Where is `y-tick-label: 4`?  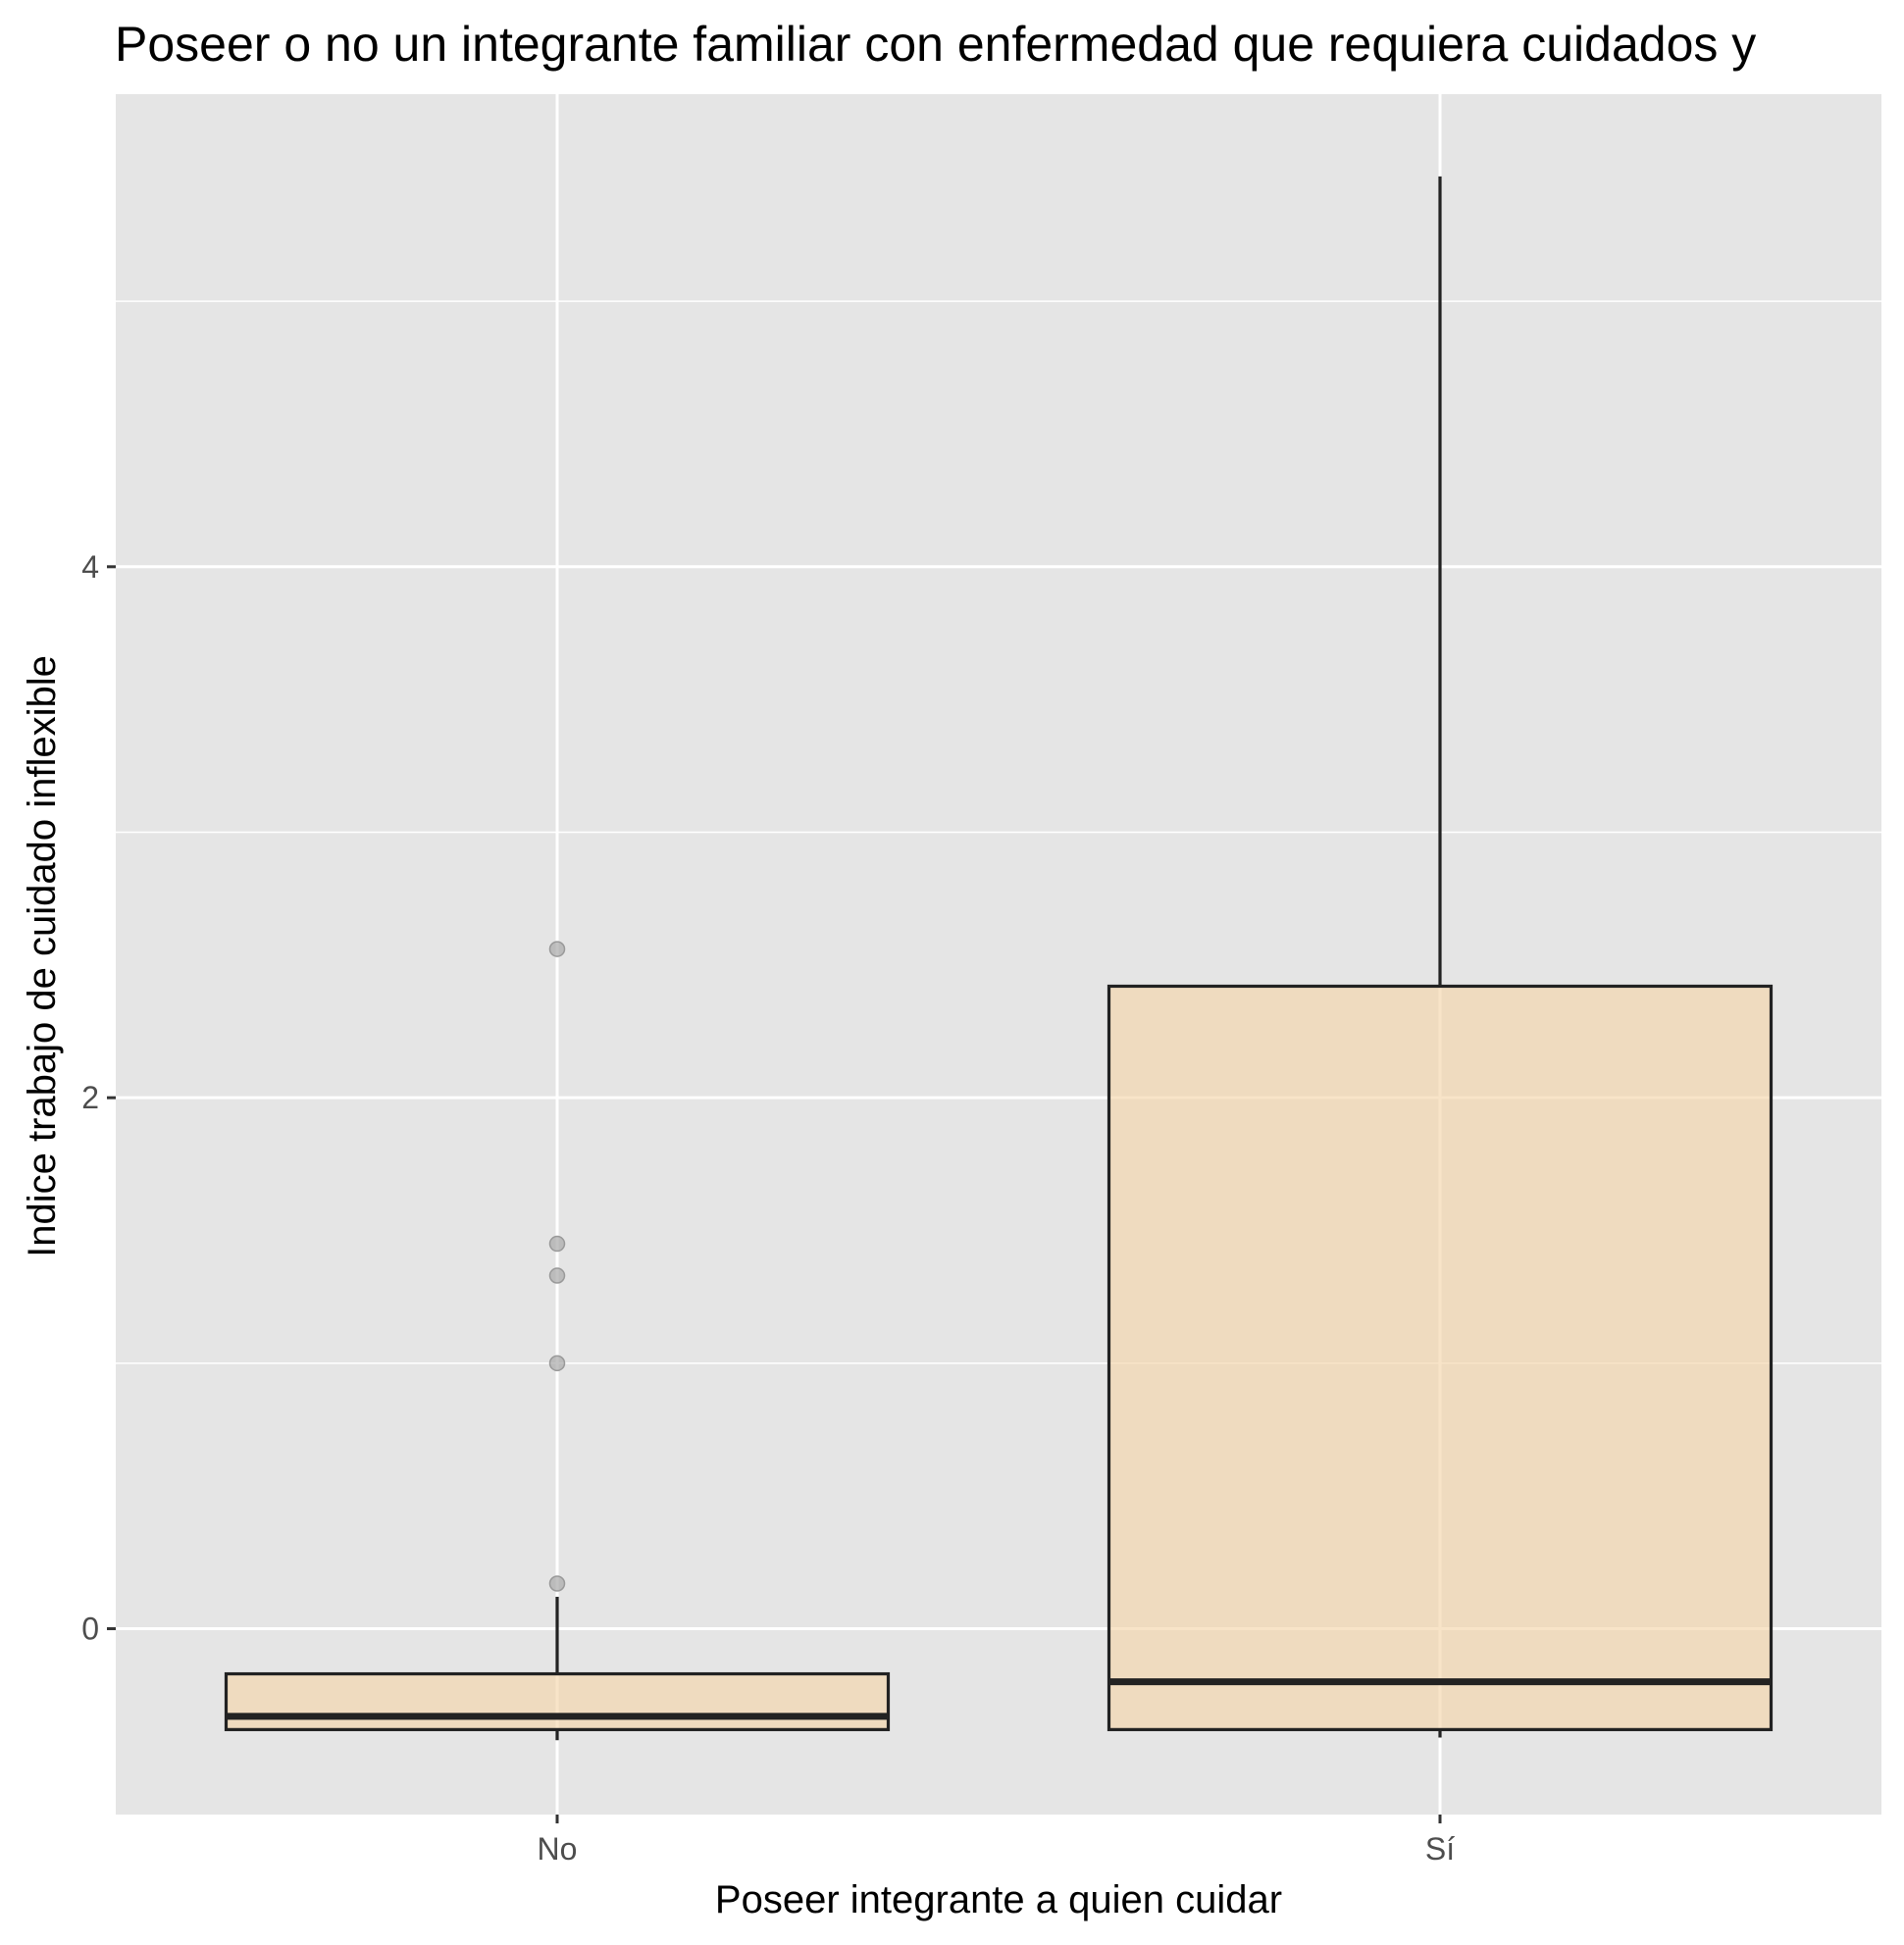 y-tick-label: 4 is located at coordinates (90, 567).